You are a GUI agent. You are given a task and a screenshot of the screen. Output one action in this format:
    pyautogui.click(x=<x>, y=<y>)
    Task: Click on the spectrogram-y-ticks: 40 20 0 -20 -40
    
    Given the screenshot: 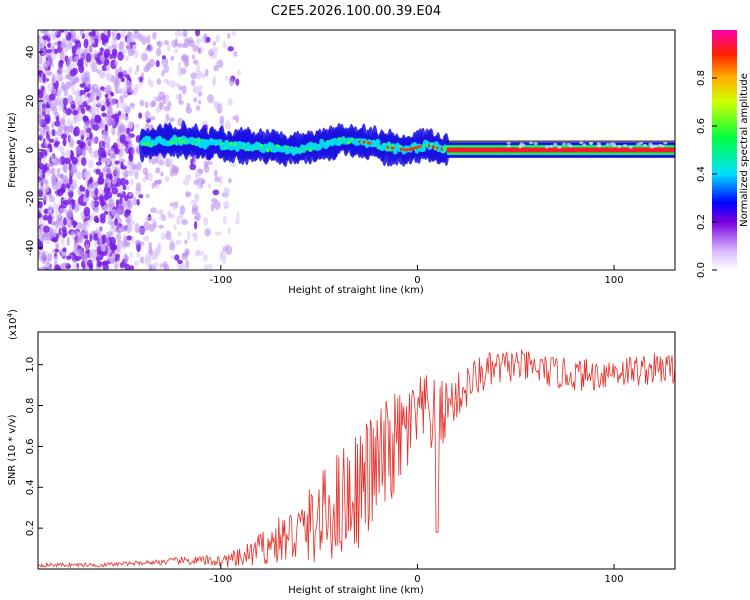 What is the action you would take?
    pyautogui.click(x=34, y=151)
    